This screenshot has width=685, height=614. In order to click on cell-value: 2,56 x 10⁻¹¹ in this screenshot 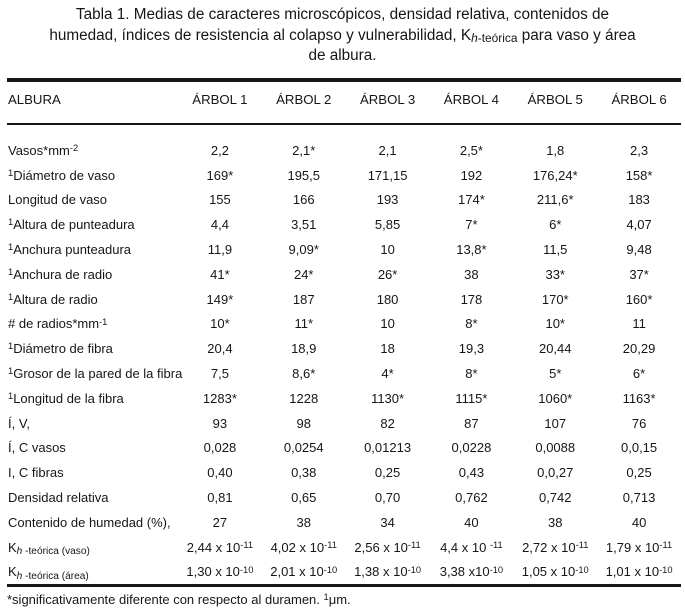, I will do `click(387, 547)`.